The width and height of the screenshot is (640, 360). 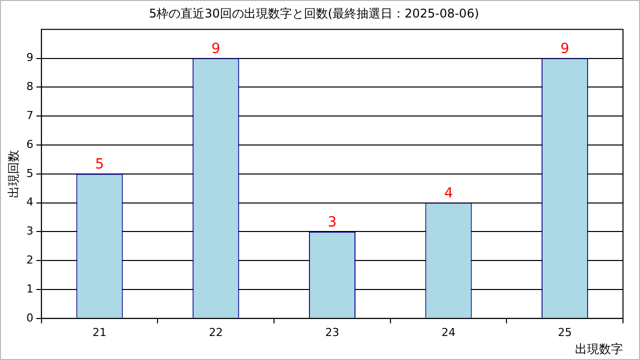 I want to click on x-tick-label: 24, so click(x=449, y=332).